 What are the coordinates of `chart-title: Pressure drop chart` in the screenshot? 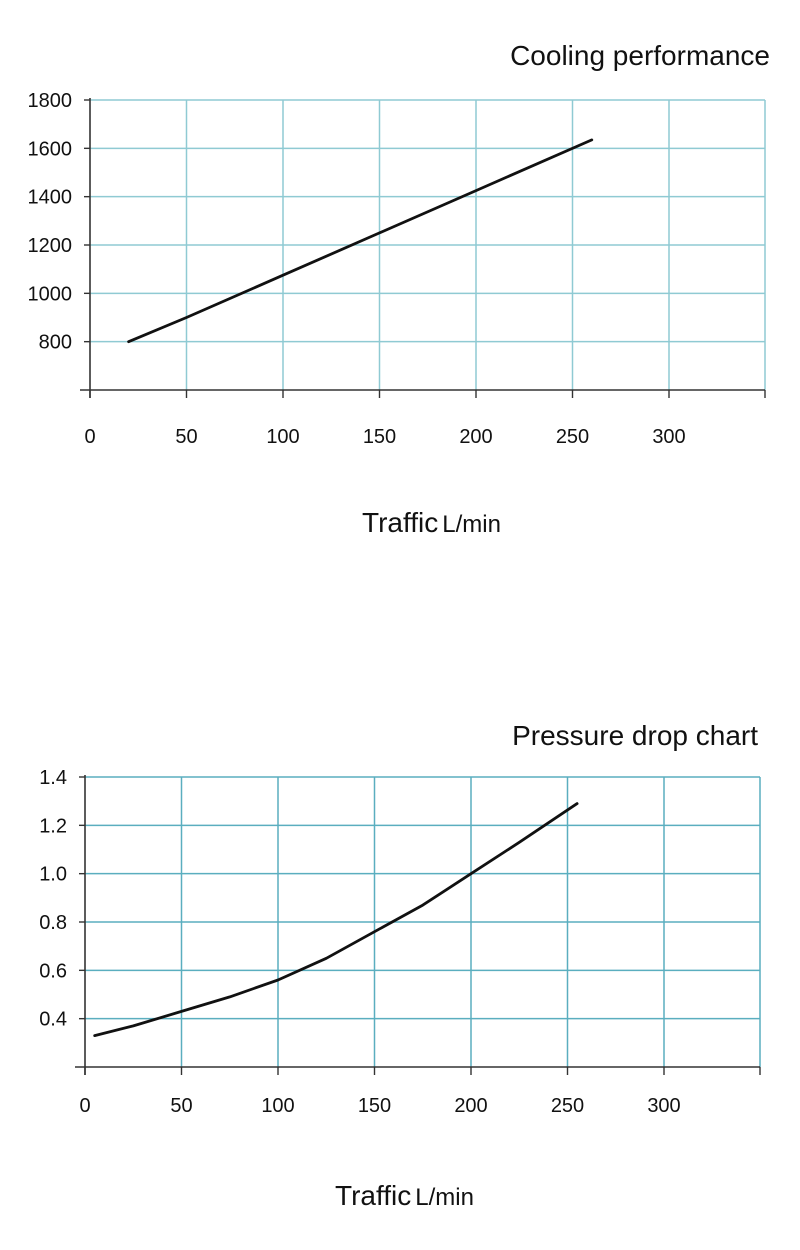 It's located at (635, 735).